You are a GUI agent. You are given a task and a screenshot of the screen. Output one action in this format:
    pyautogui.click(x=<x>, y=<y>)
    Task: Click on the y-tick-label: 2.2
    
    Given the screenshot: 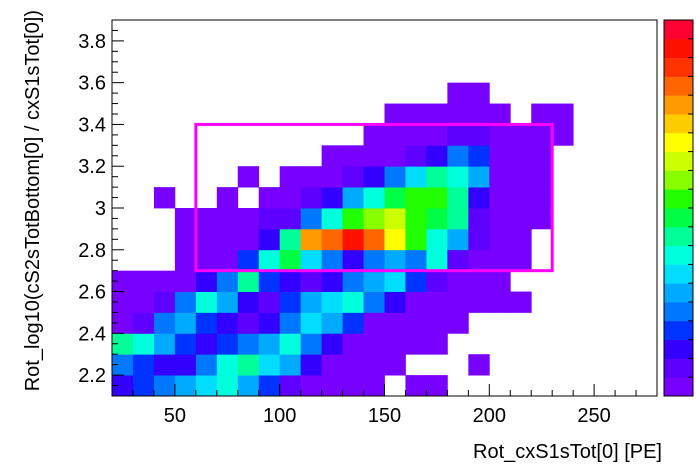 What is the action you would take?
    pyautogui.click(x=92, y=376)
    